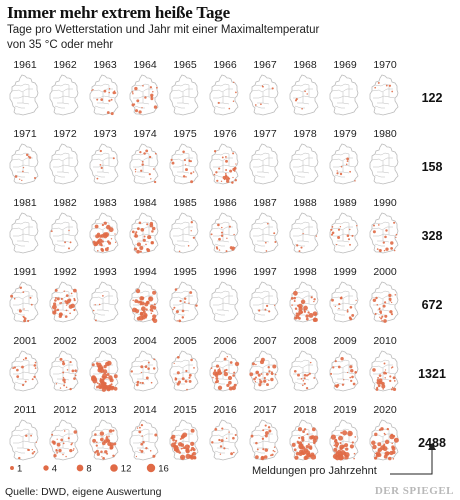  What do you see at coordinates (344, 440) in the screenshot?
I see `year-map-2019` at bounding box center [344, 440].